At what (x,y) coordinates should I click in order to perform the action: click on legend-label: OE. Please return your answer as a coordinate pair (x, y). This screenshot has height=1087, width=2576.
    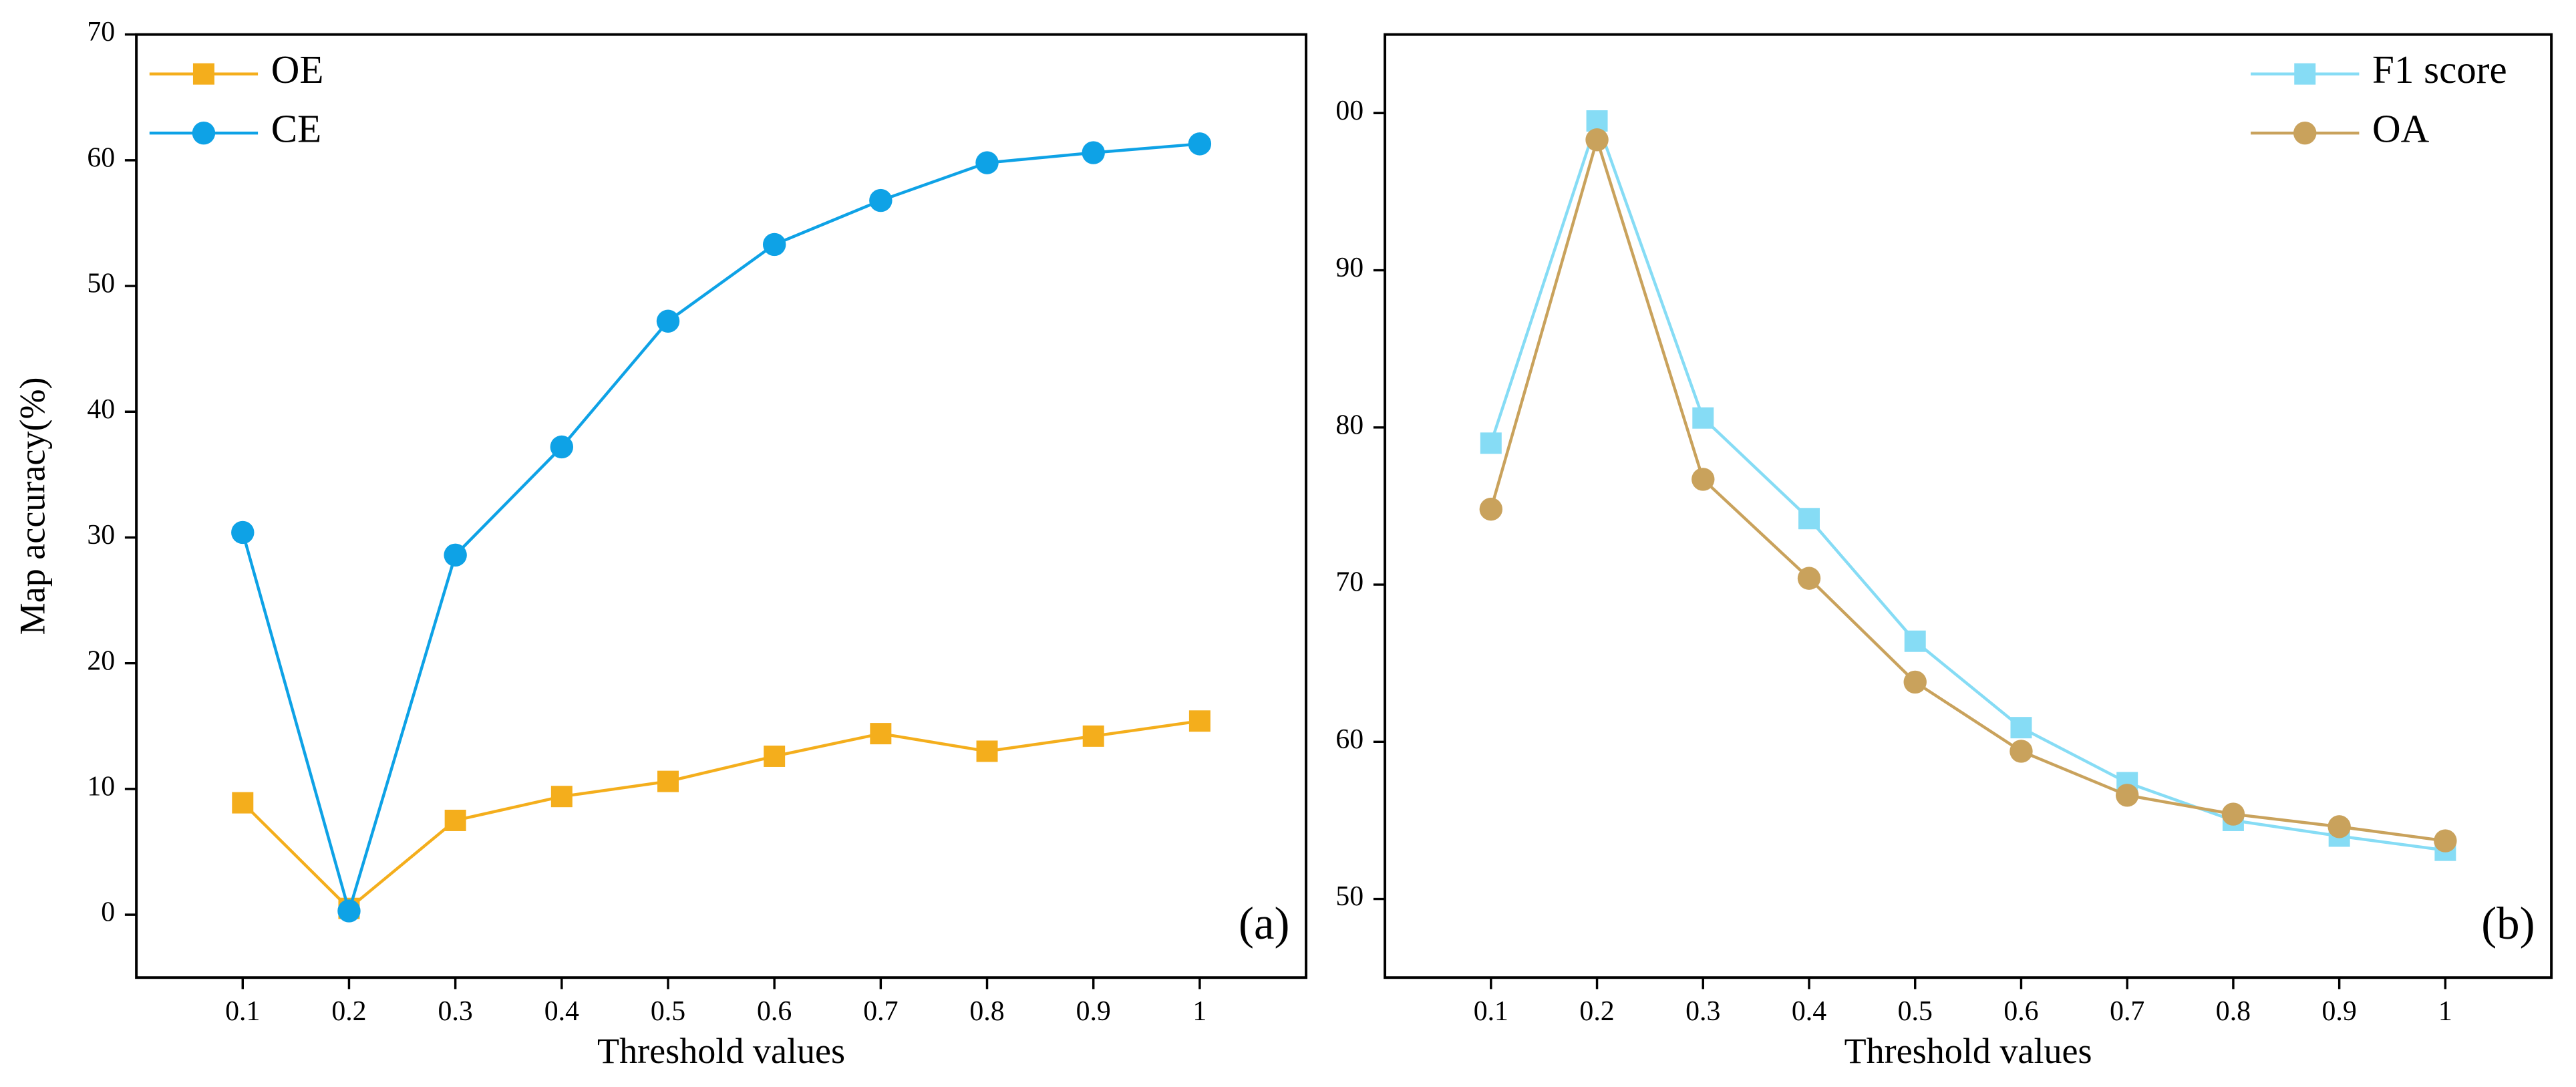
    Looking at the image, I should click on (297, 69).